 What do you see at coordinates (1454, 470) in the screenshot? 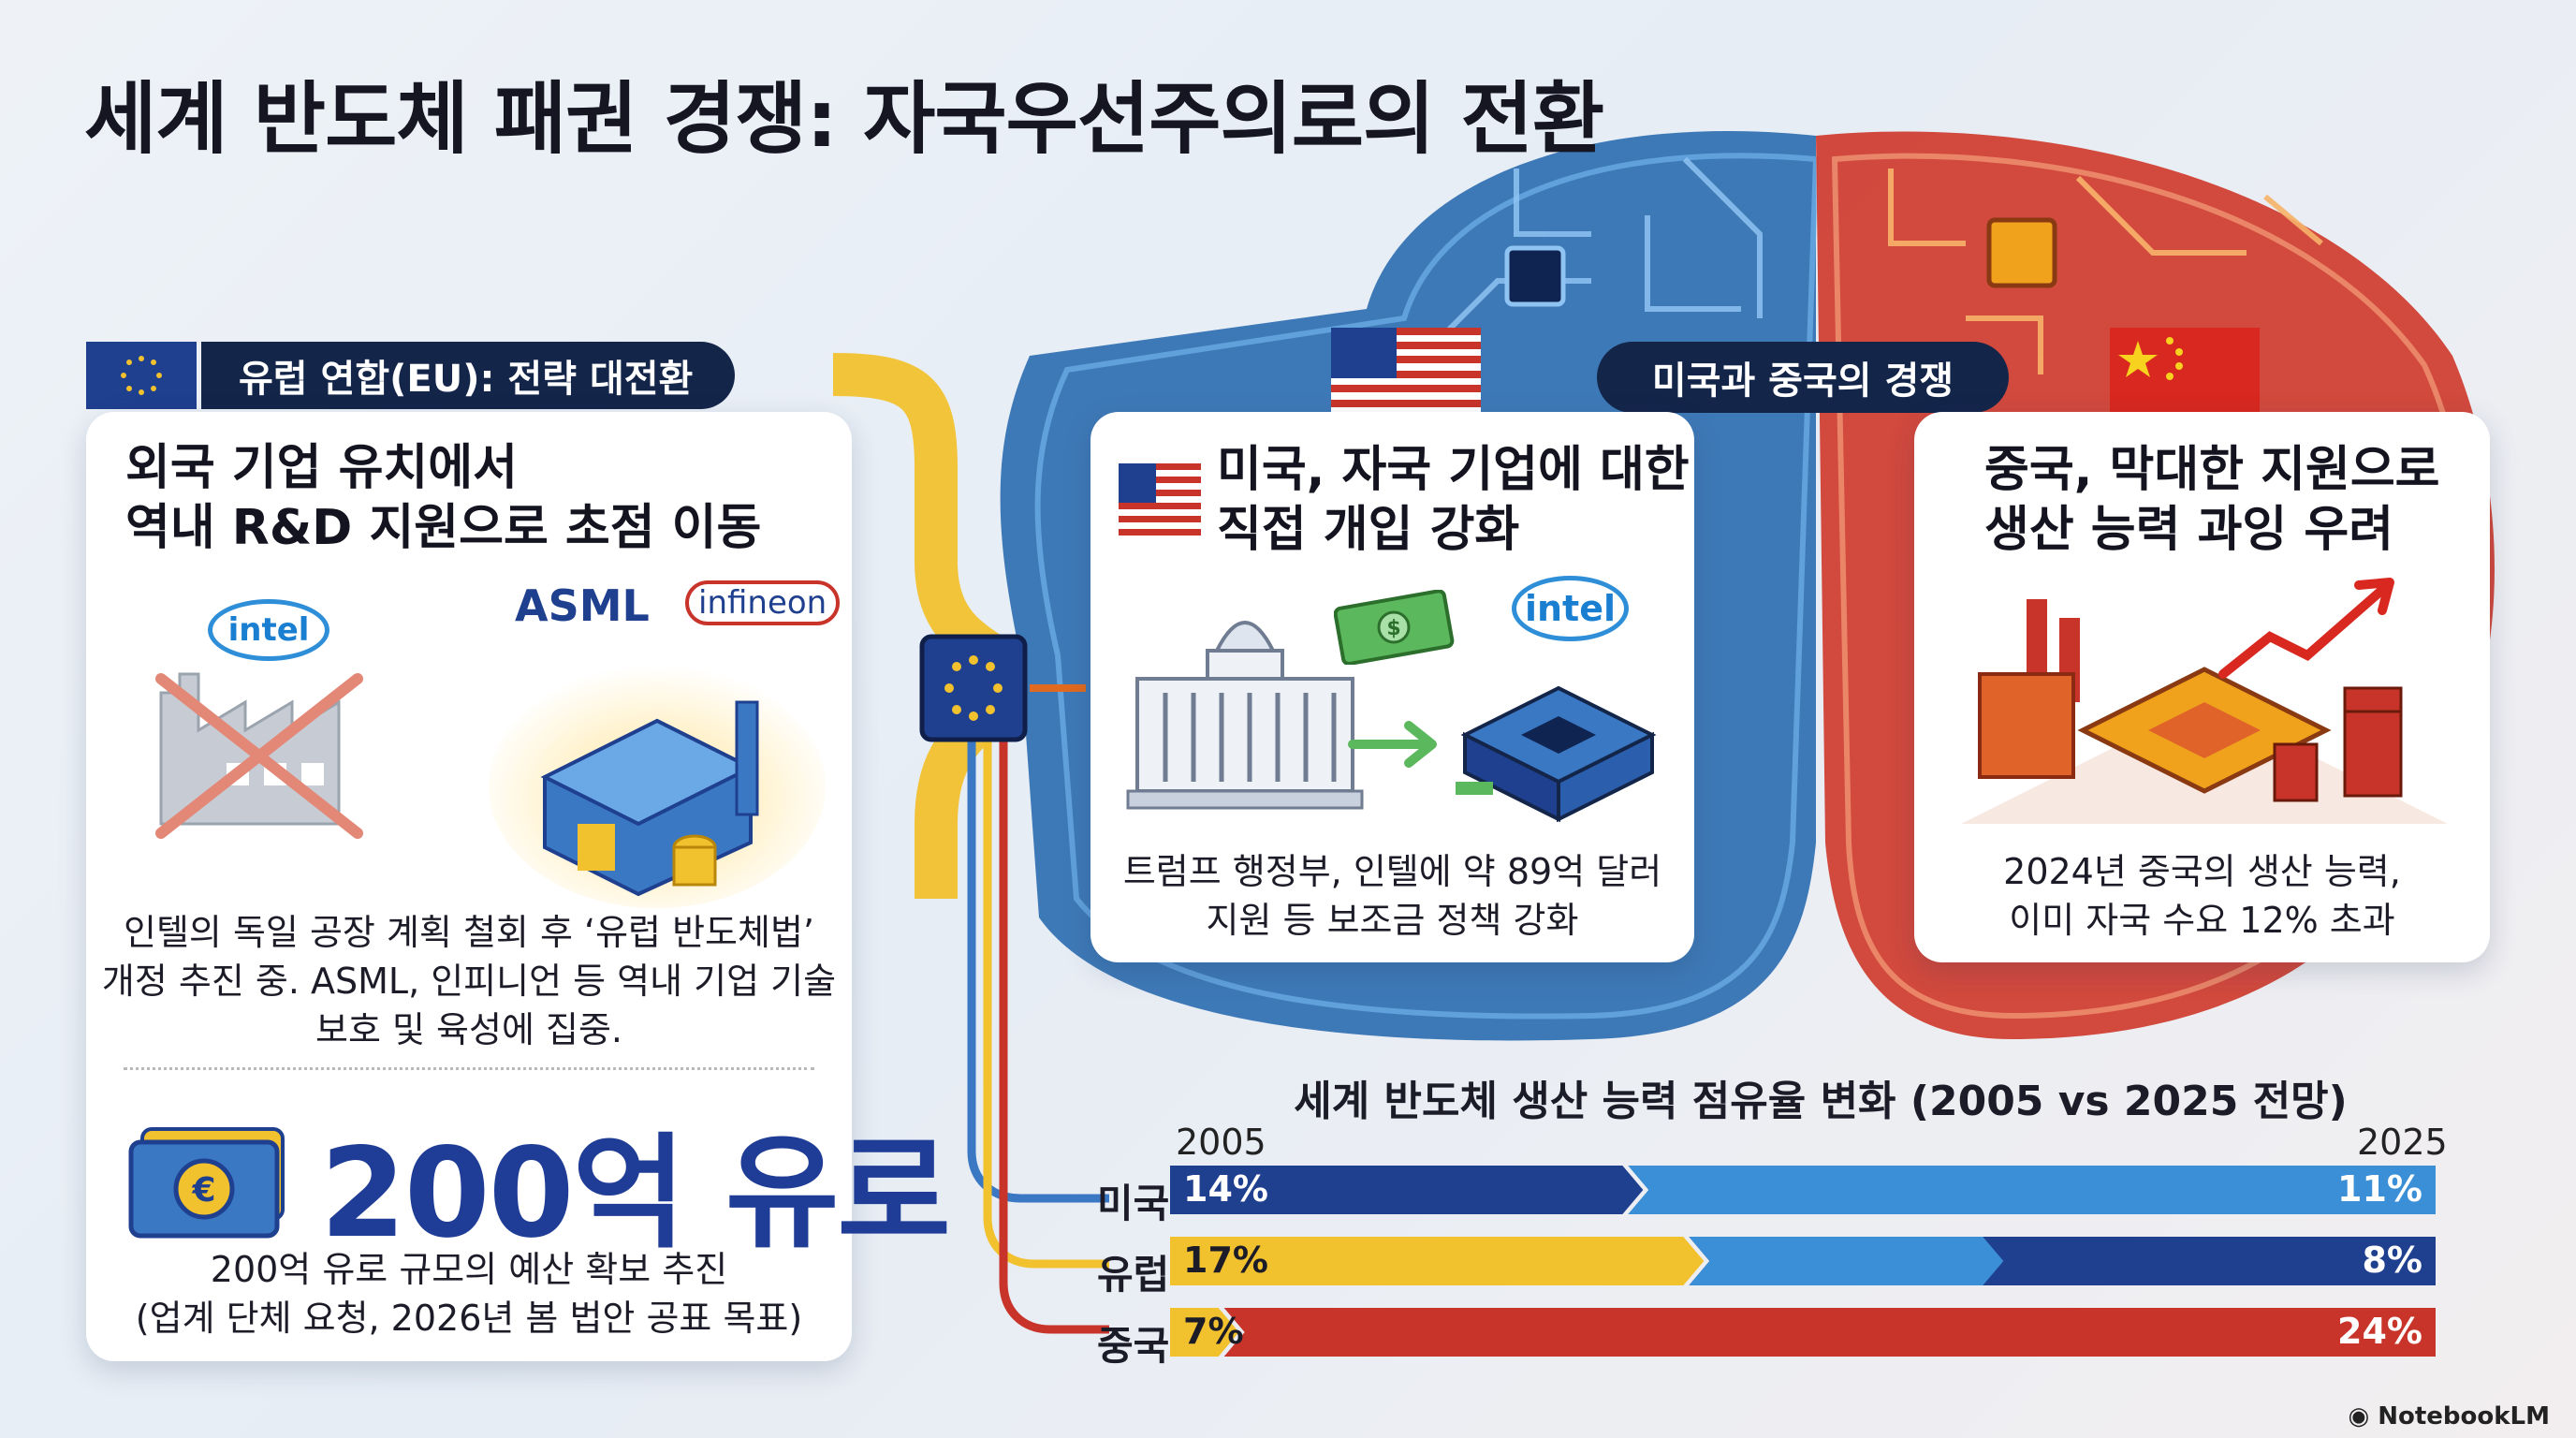
I see `us-heading-line1: 미국, 자국 기업에 대한` at bounding box center [1454, 470].